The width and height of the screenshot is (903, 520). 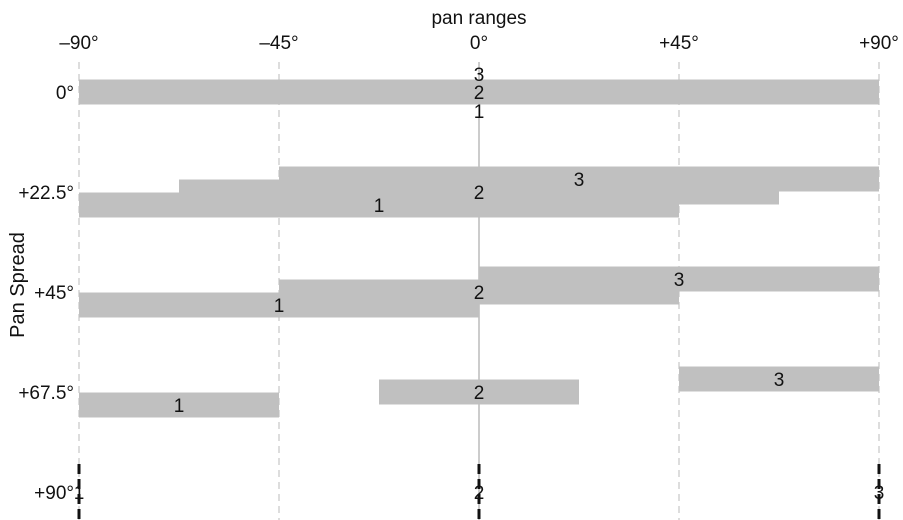 I want to click on row-label-0: 0°, so click(x=65, y=93).